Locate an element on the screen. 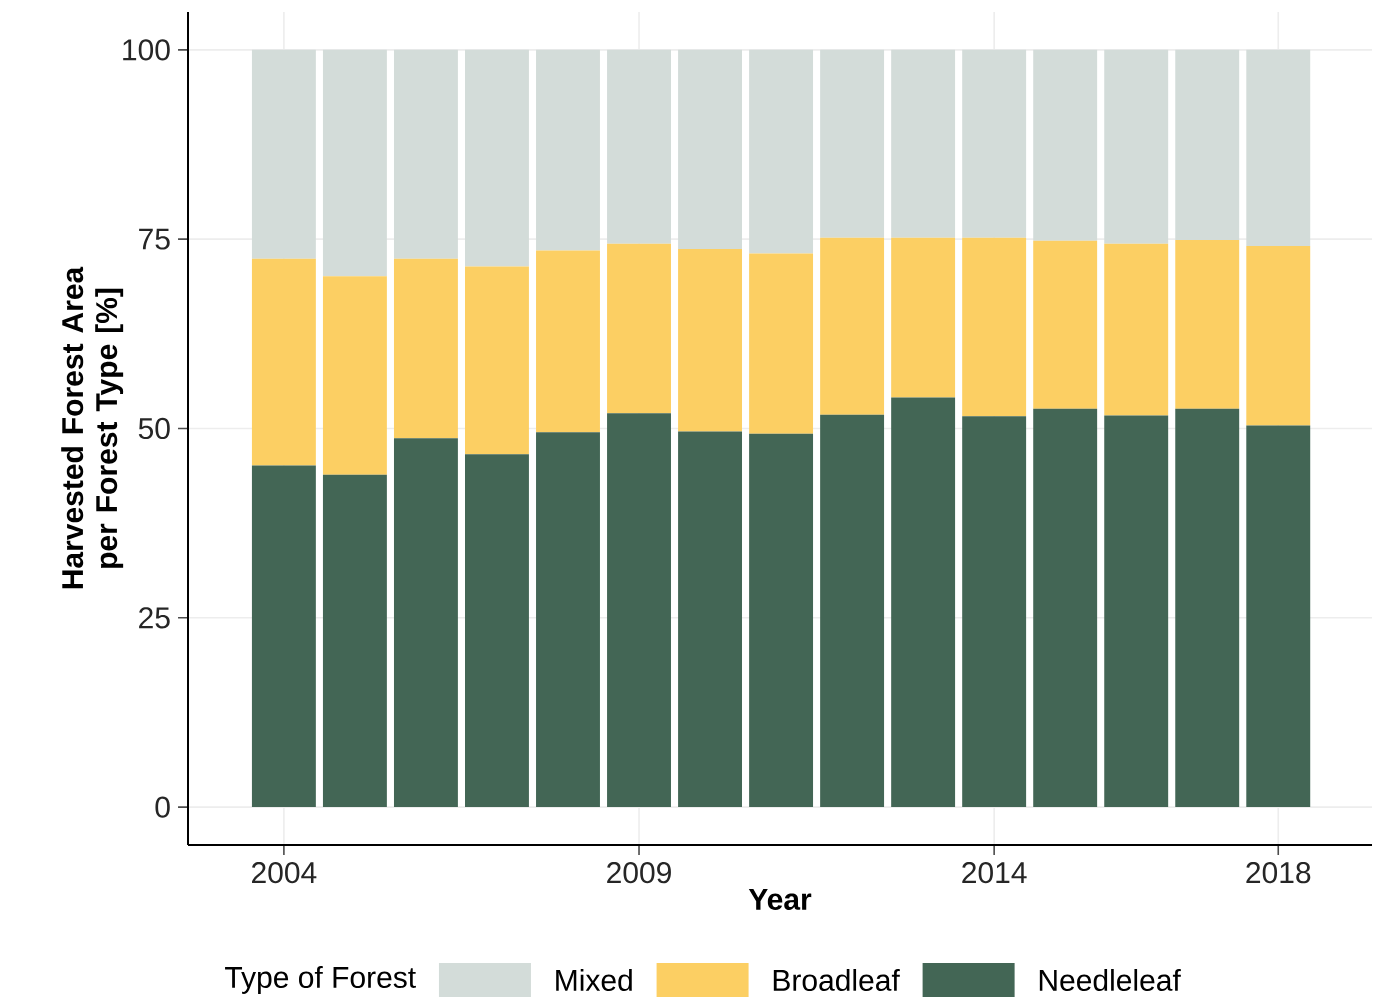  legend-label: Needleleaf is located at coordinates (1110, 979).